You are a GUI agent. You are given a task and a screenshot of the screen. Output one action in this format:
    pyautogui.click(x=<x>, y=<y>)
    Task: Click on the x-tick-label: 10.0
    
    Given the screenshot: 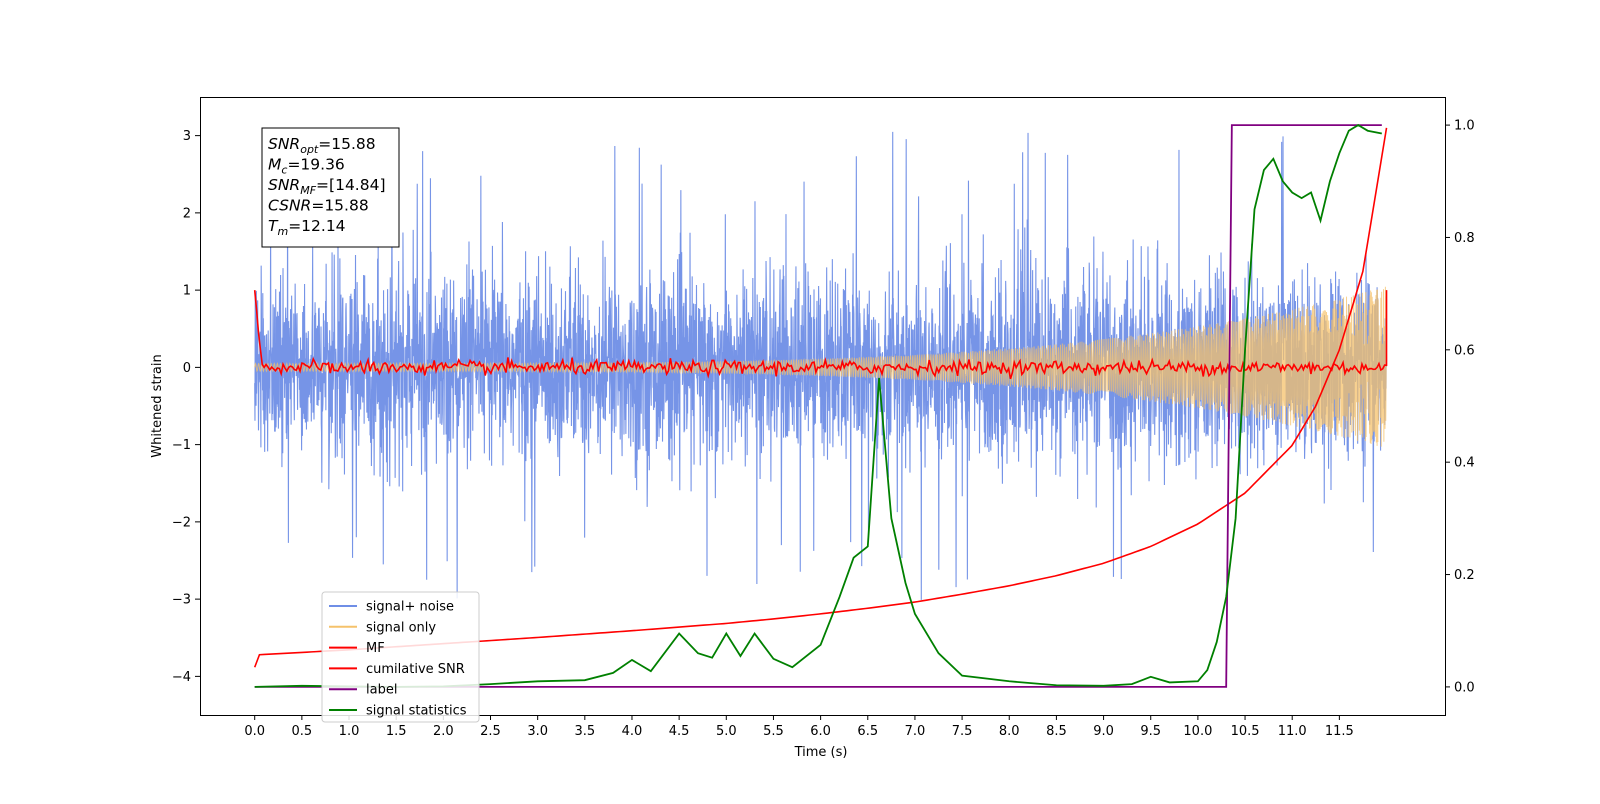 What is the action you would take?
    pyautogui.click(x=1197, y=731)
    